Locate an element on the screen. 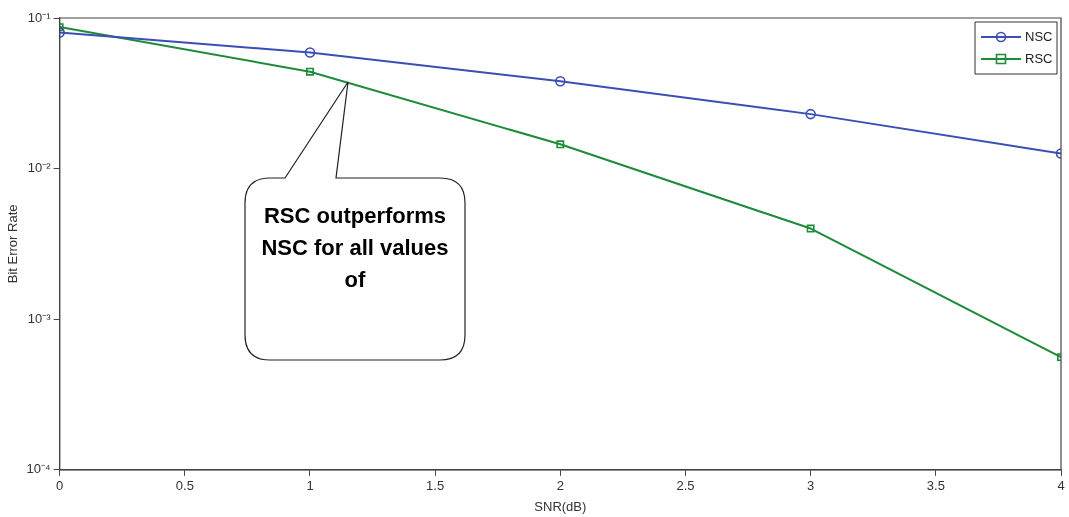 Image resolution: width=1069 pixels, height=517 pixels. y-tick-label: 10⁻² is located at coordinates (39, 168).